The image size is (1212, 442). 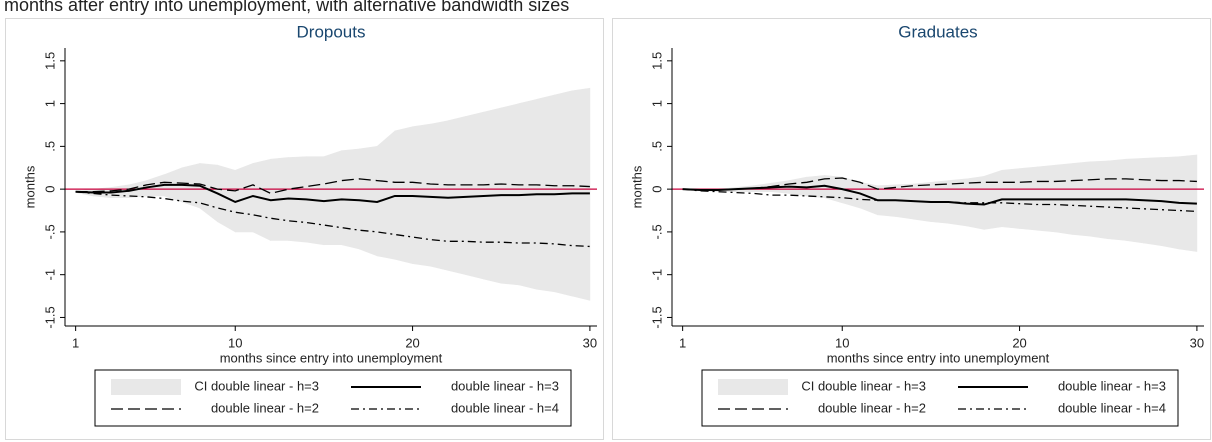 What do you see at coordinates (331, 31) in the screenshot?
I see `panel-title: Dropouts` at bounding box center [331, 31].